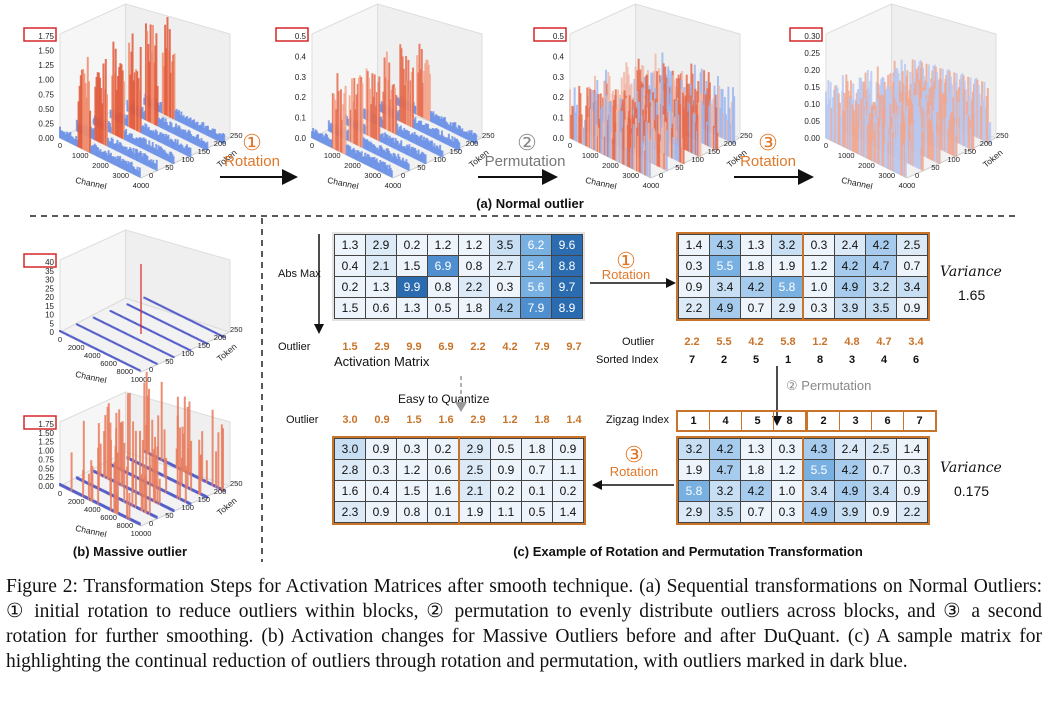 The width and height of the screenshot is (1046, 720). Describe the element at coordinates (919, 421) in the screenshot. I see `zigzag_index-value: 7` at that location.